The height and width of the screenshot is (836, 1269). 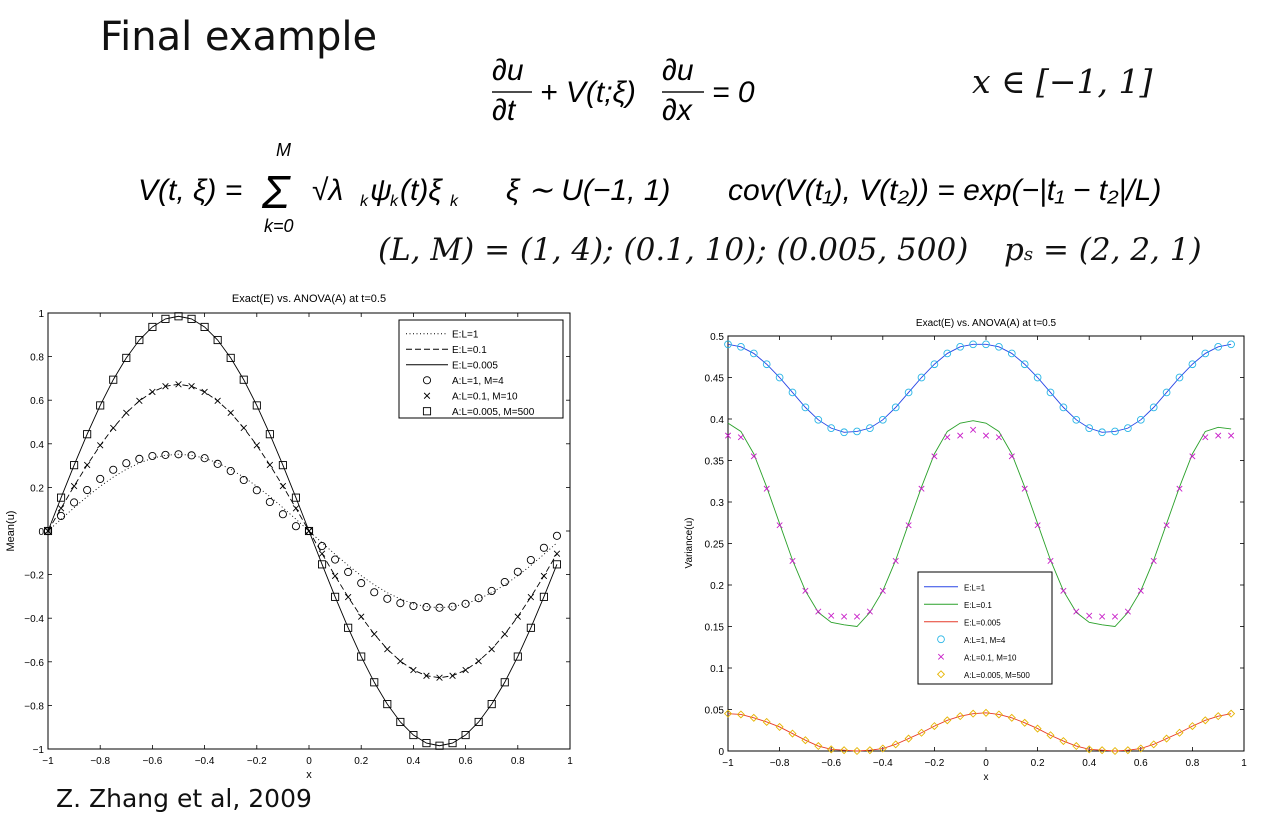 What do you see at coordinates (721, 752) in the screenshot?
I see `y-tick-label: 0` at bounding box center [721, 752].